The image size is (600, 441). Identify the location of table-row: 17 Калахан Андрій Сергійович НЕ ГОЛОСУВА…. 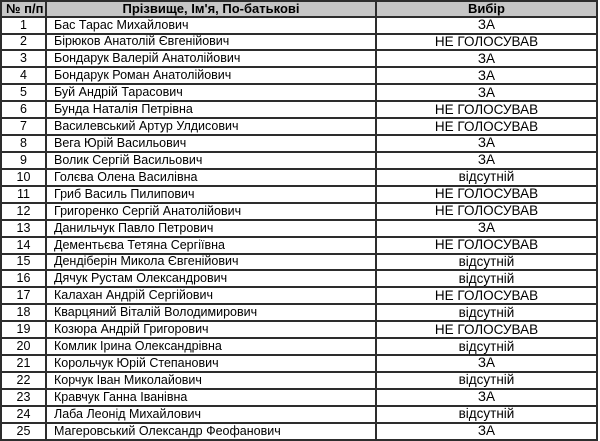
(299, 296).